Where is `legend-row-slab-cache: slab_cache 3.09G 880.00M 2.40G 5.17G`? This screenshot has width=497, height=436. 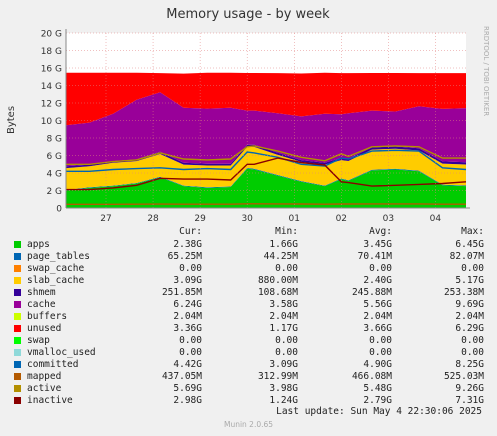
legend-row-slab-cache: slab_cache 3.09G 880.00M 2.40G 5.17G is located at coordinates (248, 281).